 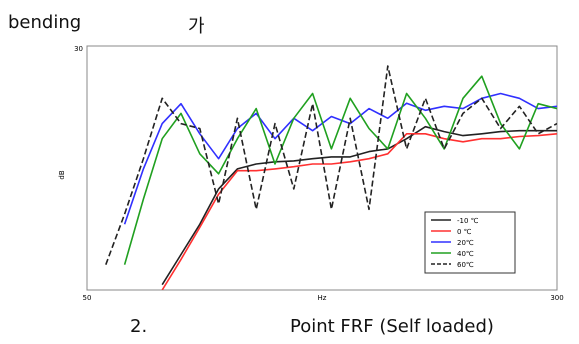 I want to click on x-tick-label: 50, so click(x=87, y=298).